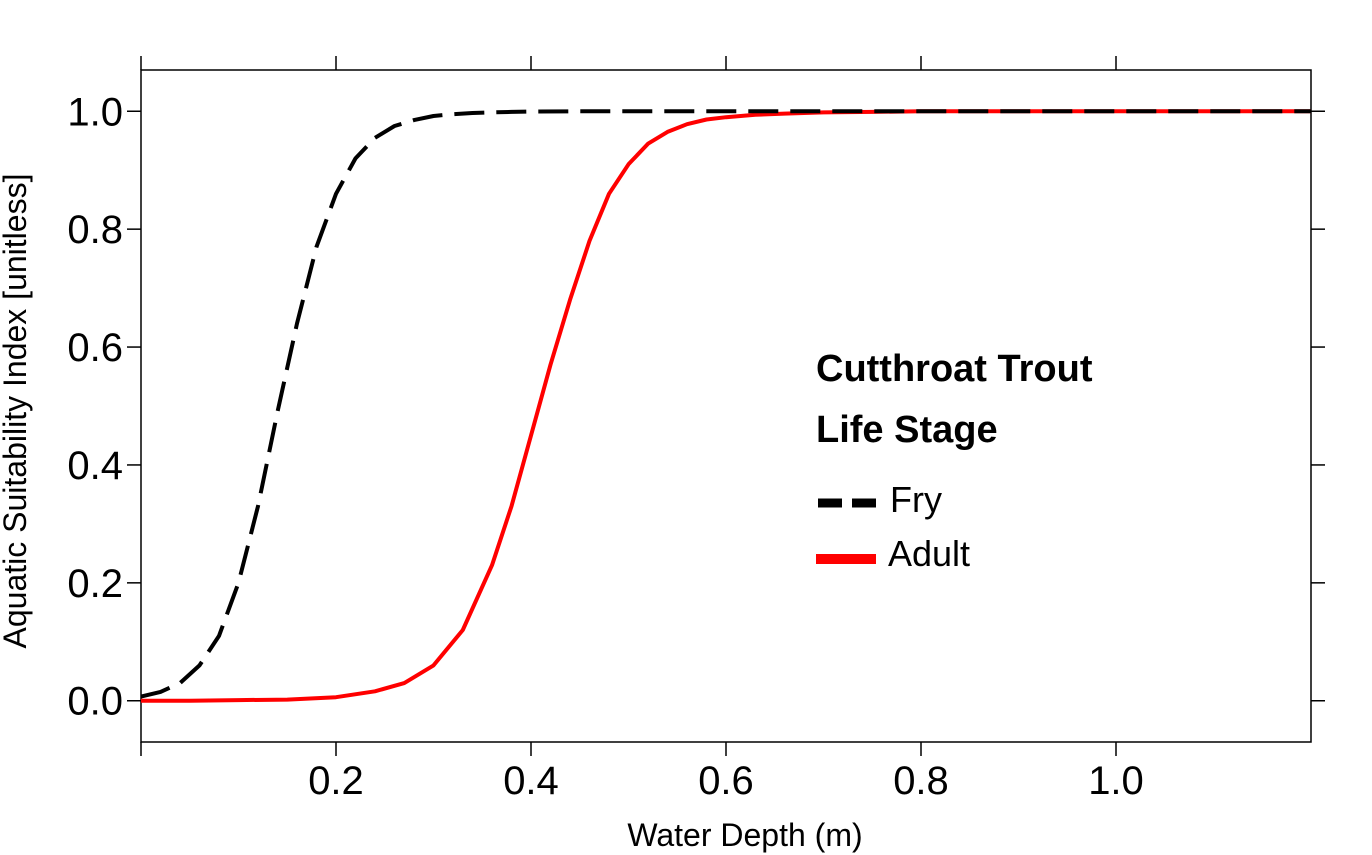 The image size is (1372, 855). I want to click on y-tick-label: 0.4, so click(95, 466).